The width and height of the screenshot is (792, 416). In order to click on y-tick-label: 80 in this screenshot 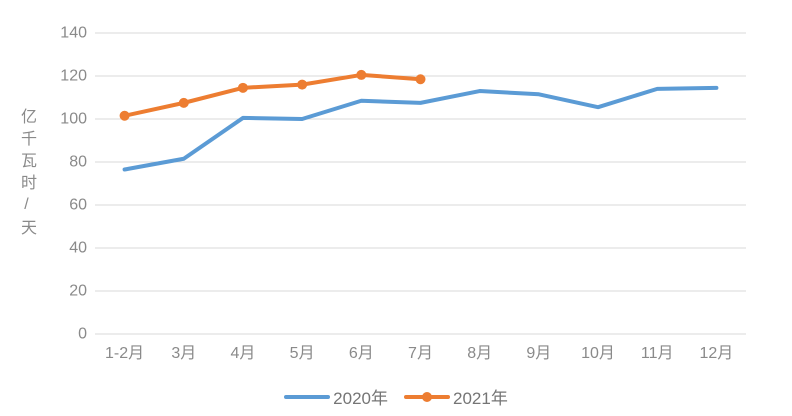, I will do `click(78, 162)`.